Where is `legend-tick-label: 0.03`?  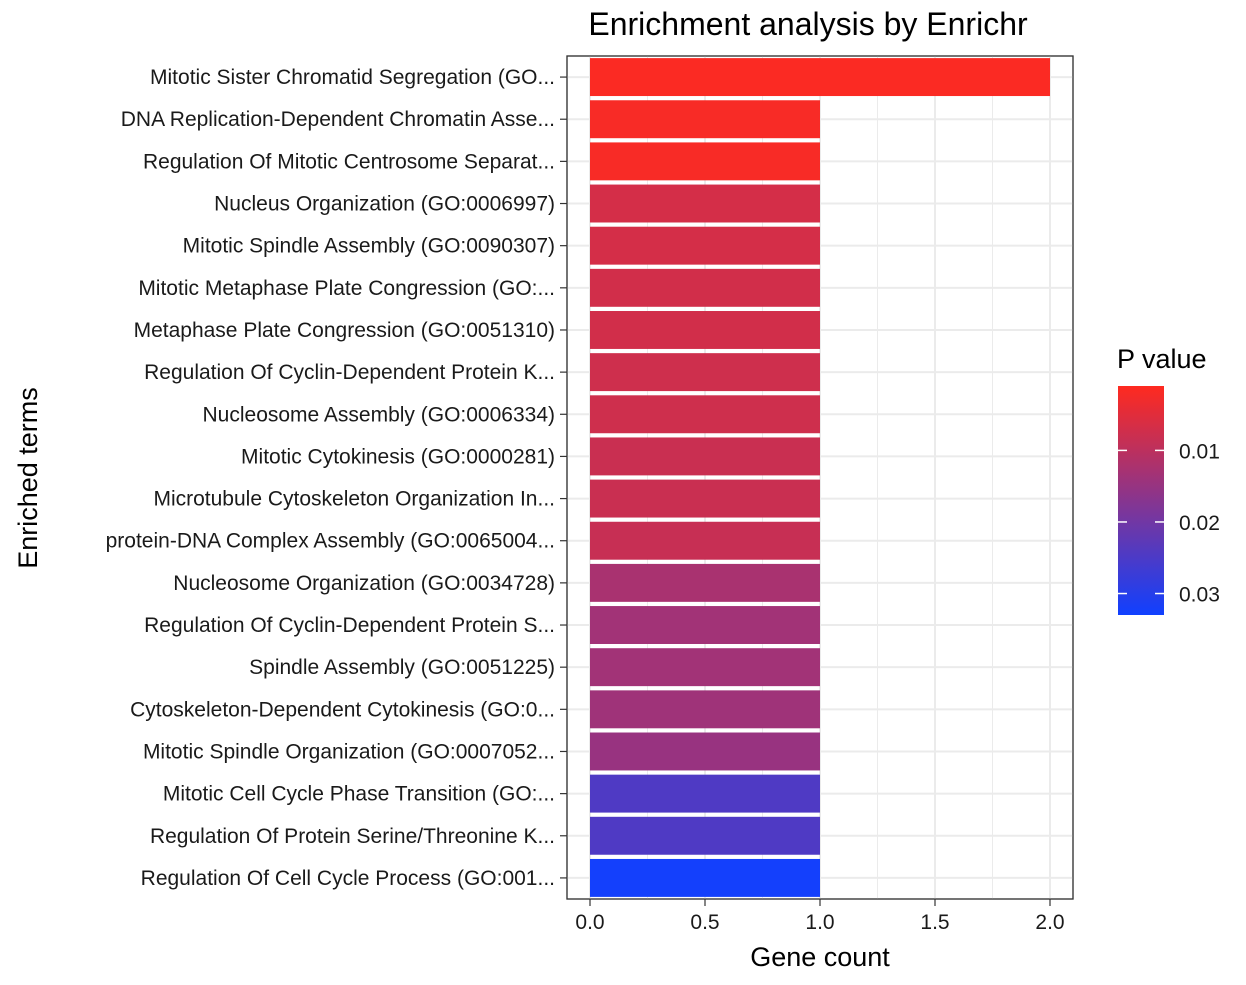
legend-tick-label: 0.03 is located at coordinates (1199, 595).